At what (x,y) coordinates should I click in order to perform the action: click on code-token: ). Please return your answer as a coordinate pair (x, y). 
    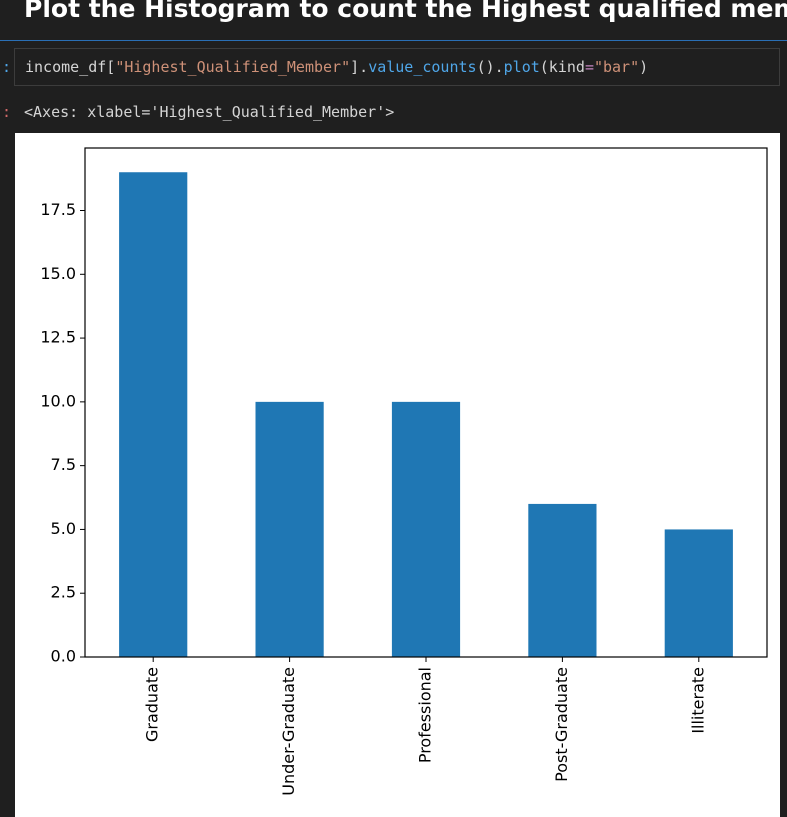
    Looking at the image, I should click on (644, 67).